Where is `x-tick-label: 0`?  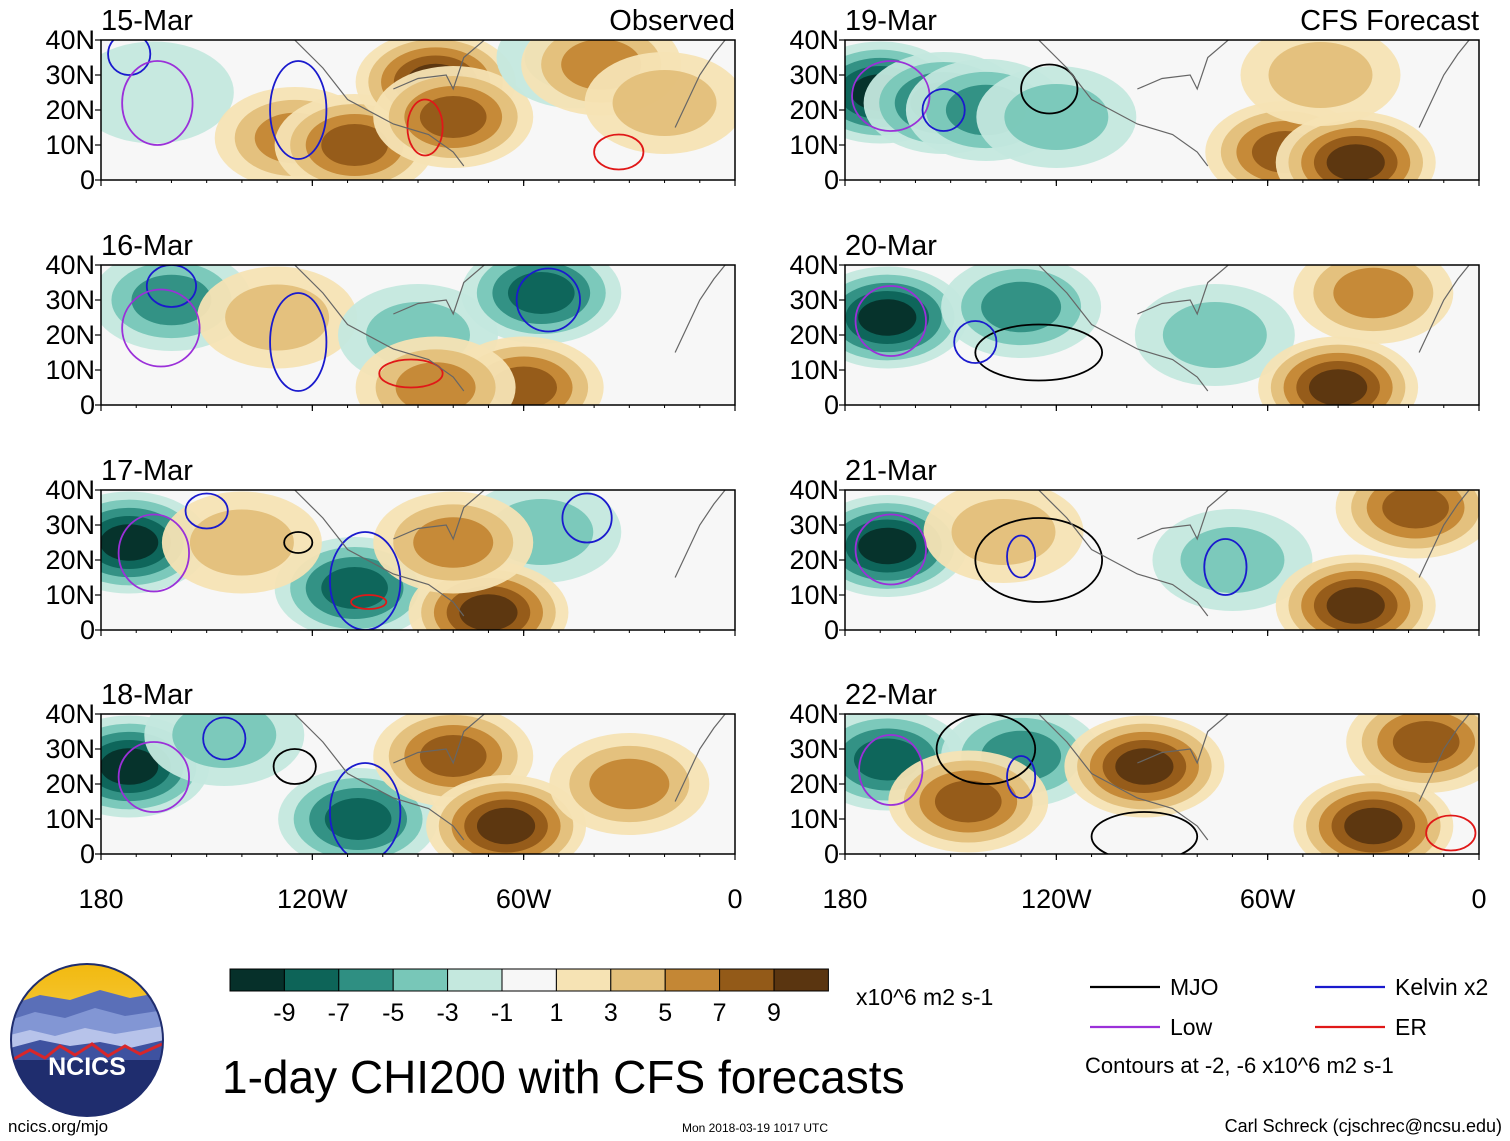
x-tick-label: 0 is located at coordinates (734, 899).